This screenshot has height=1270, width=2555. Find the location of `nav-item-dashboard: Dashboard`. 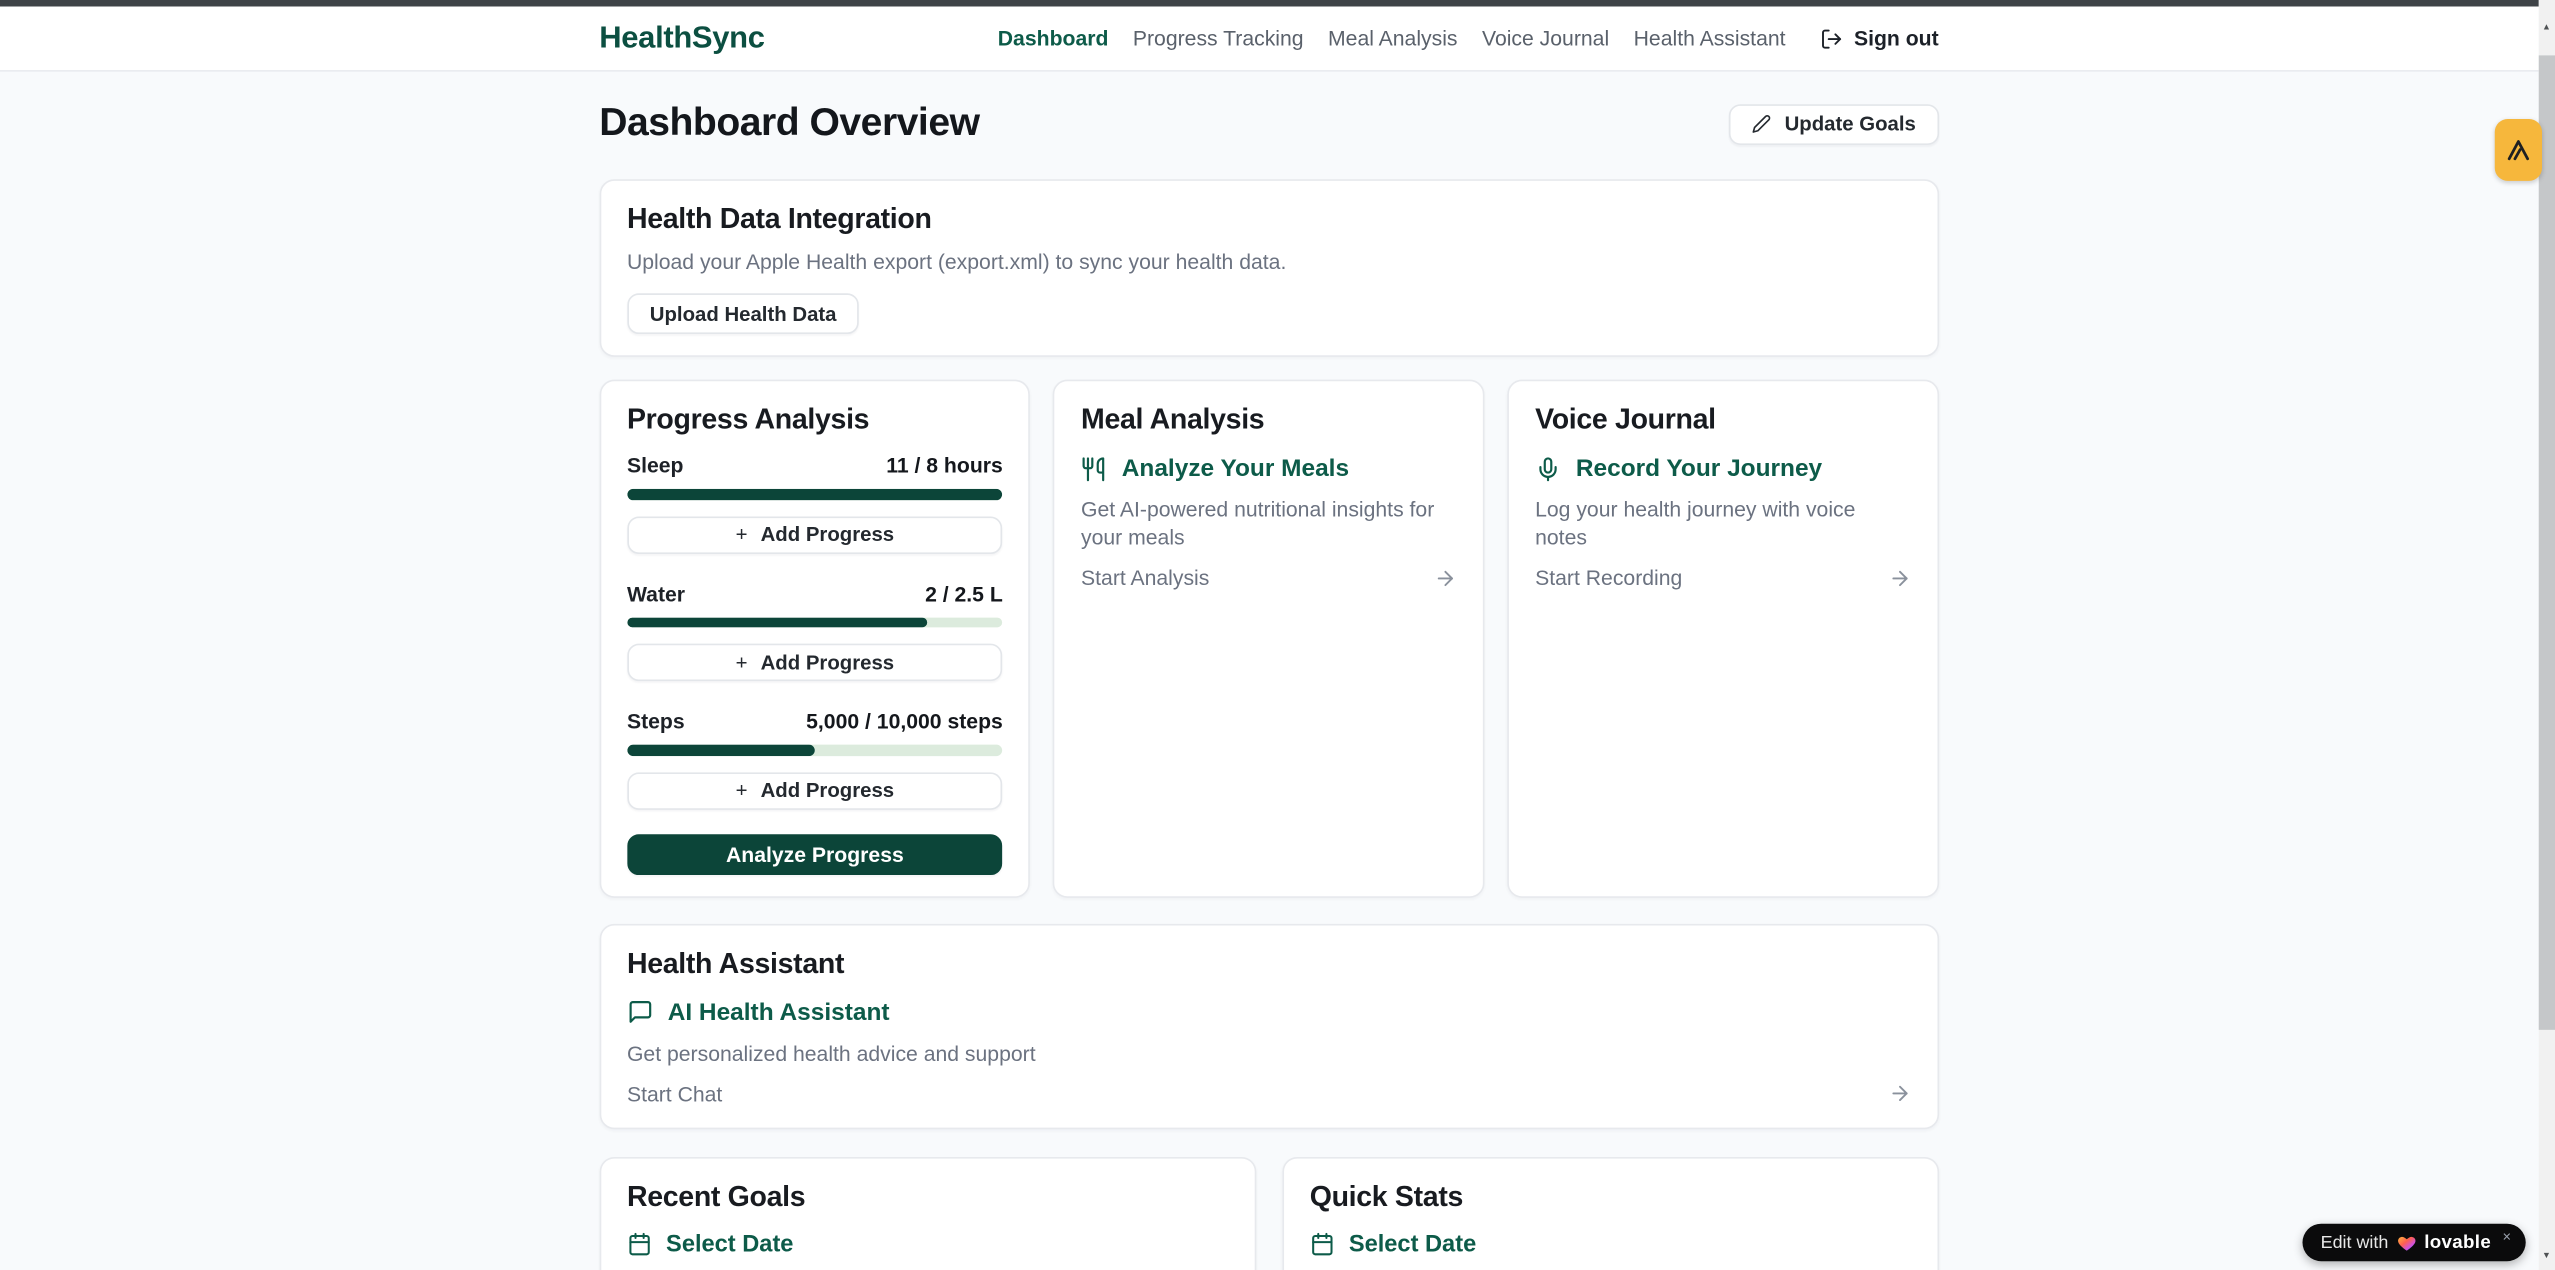

nav-item-dashboard: Dashboard is located at coordinates (1053, 38).